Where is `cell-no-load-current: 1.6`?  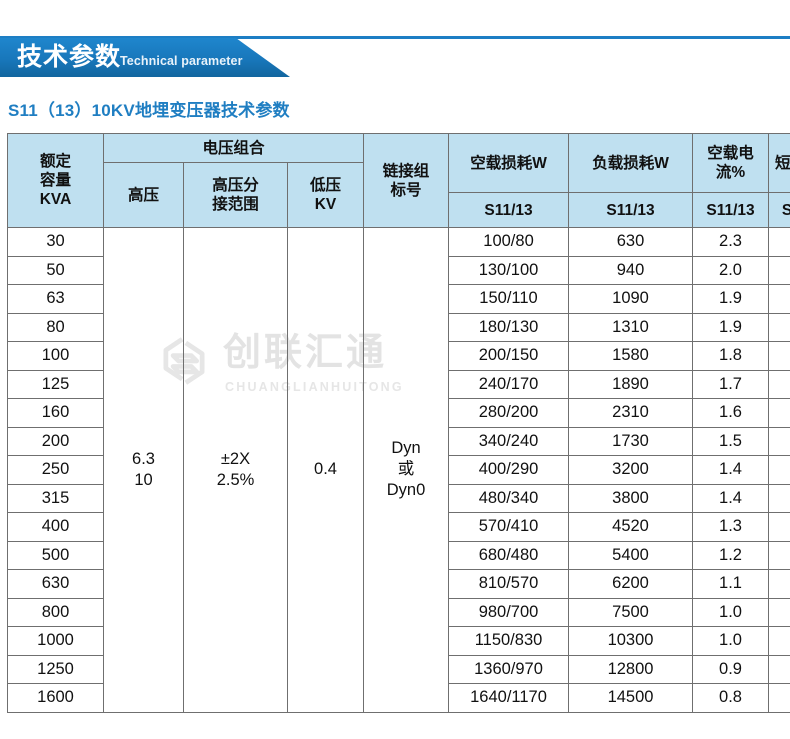 cell-no-load-current: 1.6 is located at coordinates (731, 413).